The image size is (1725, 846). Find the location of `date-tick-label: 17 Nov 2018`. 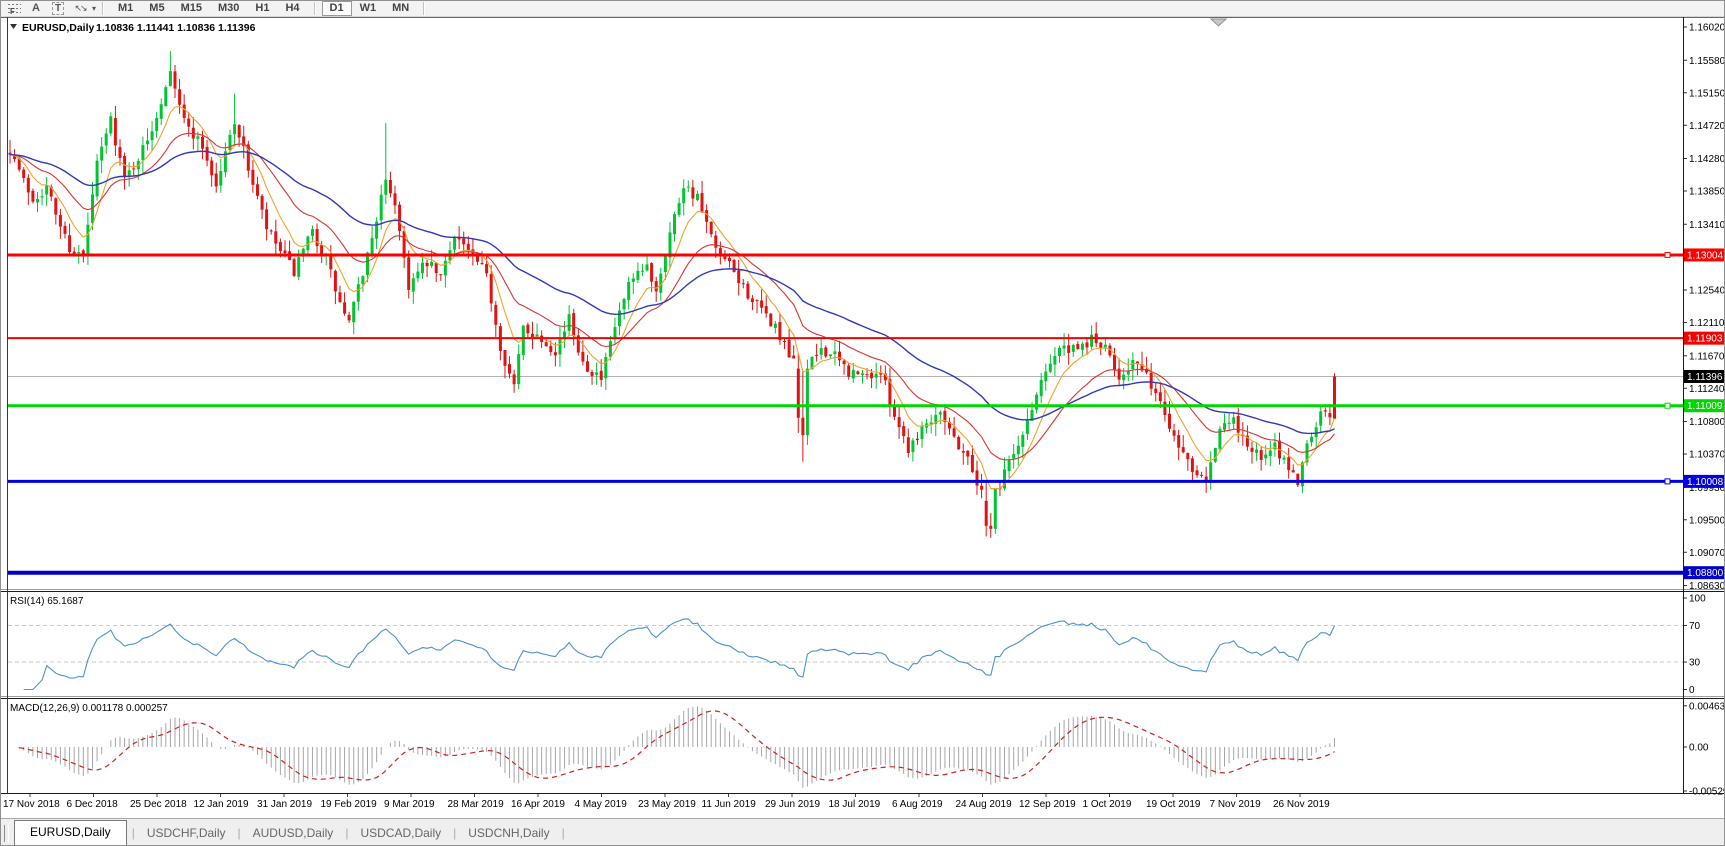

date-tick-label: 17 Nov 2018 is located at coordinates (31, 804).